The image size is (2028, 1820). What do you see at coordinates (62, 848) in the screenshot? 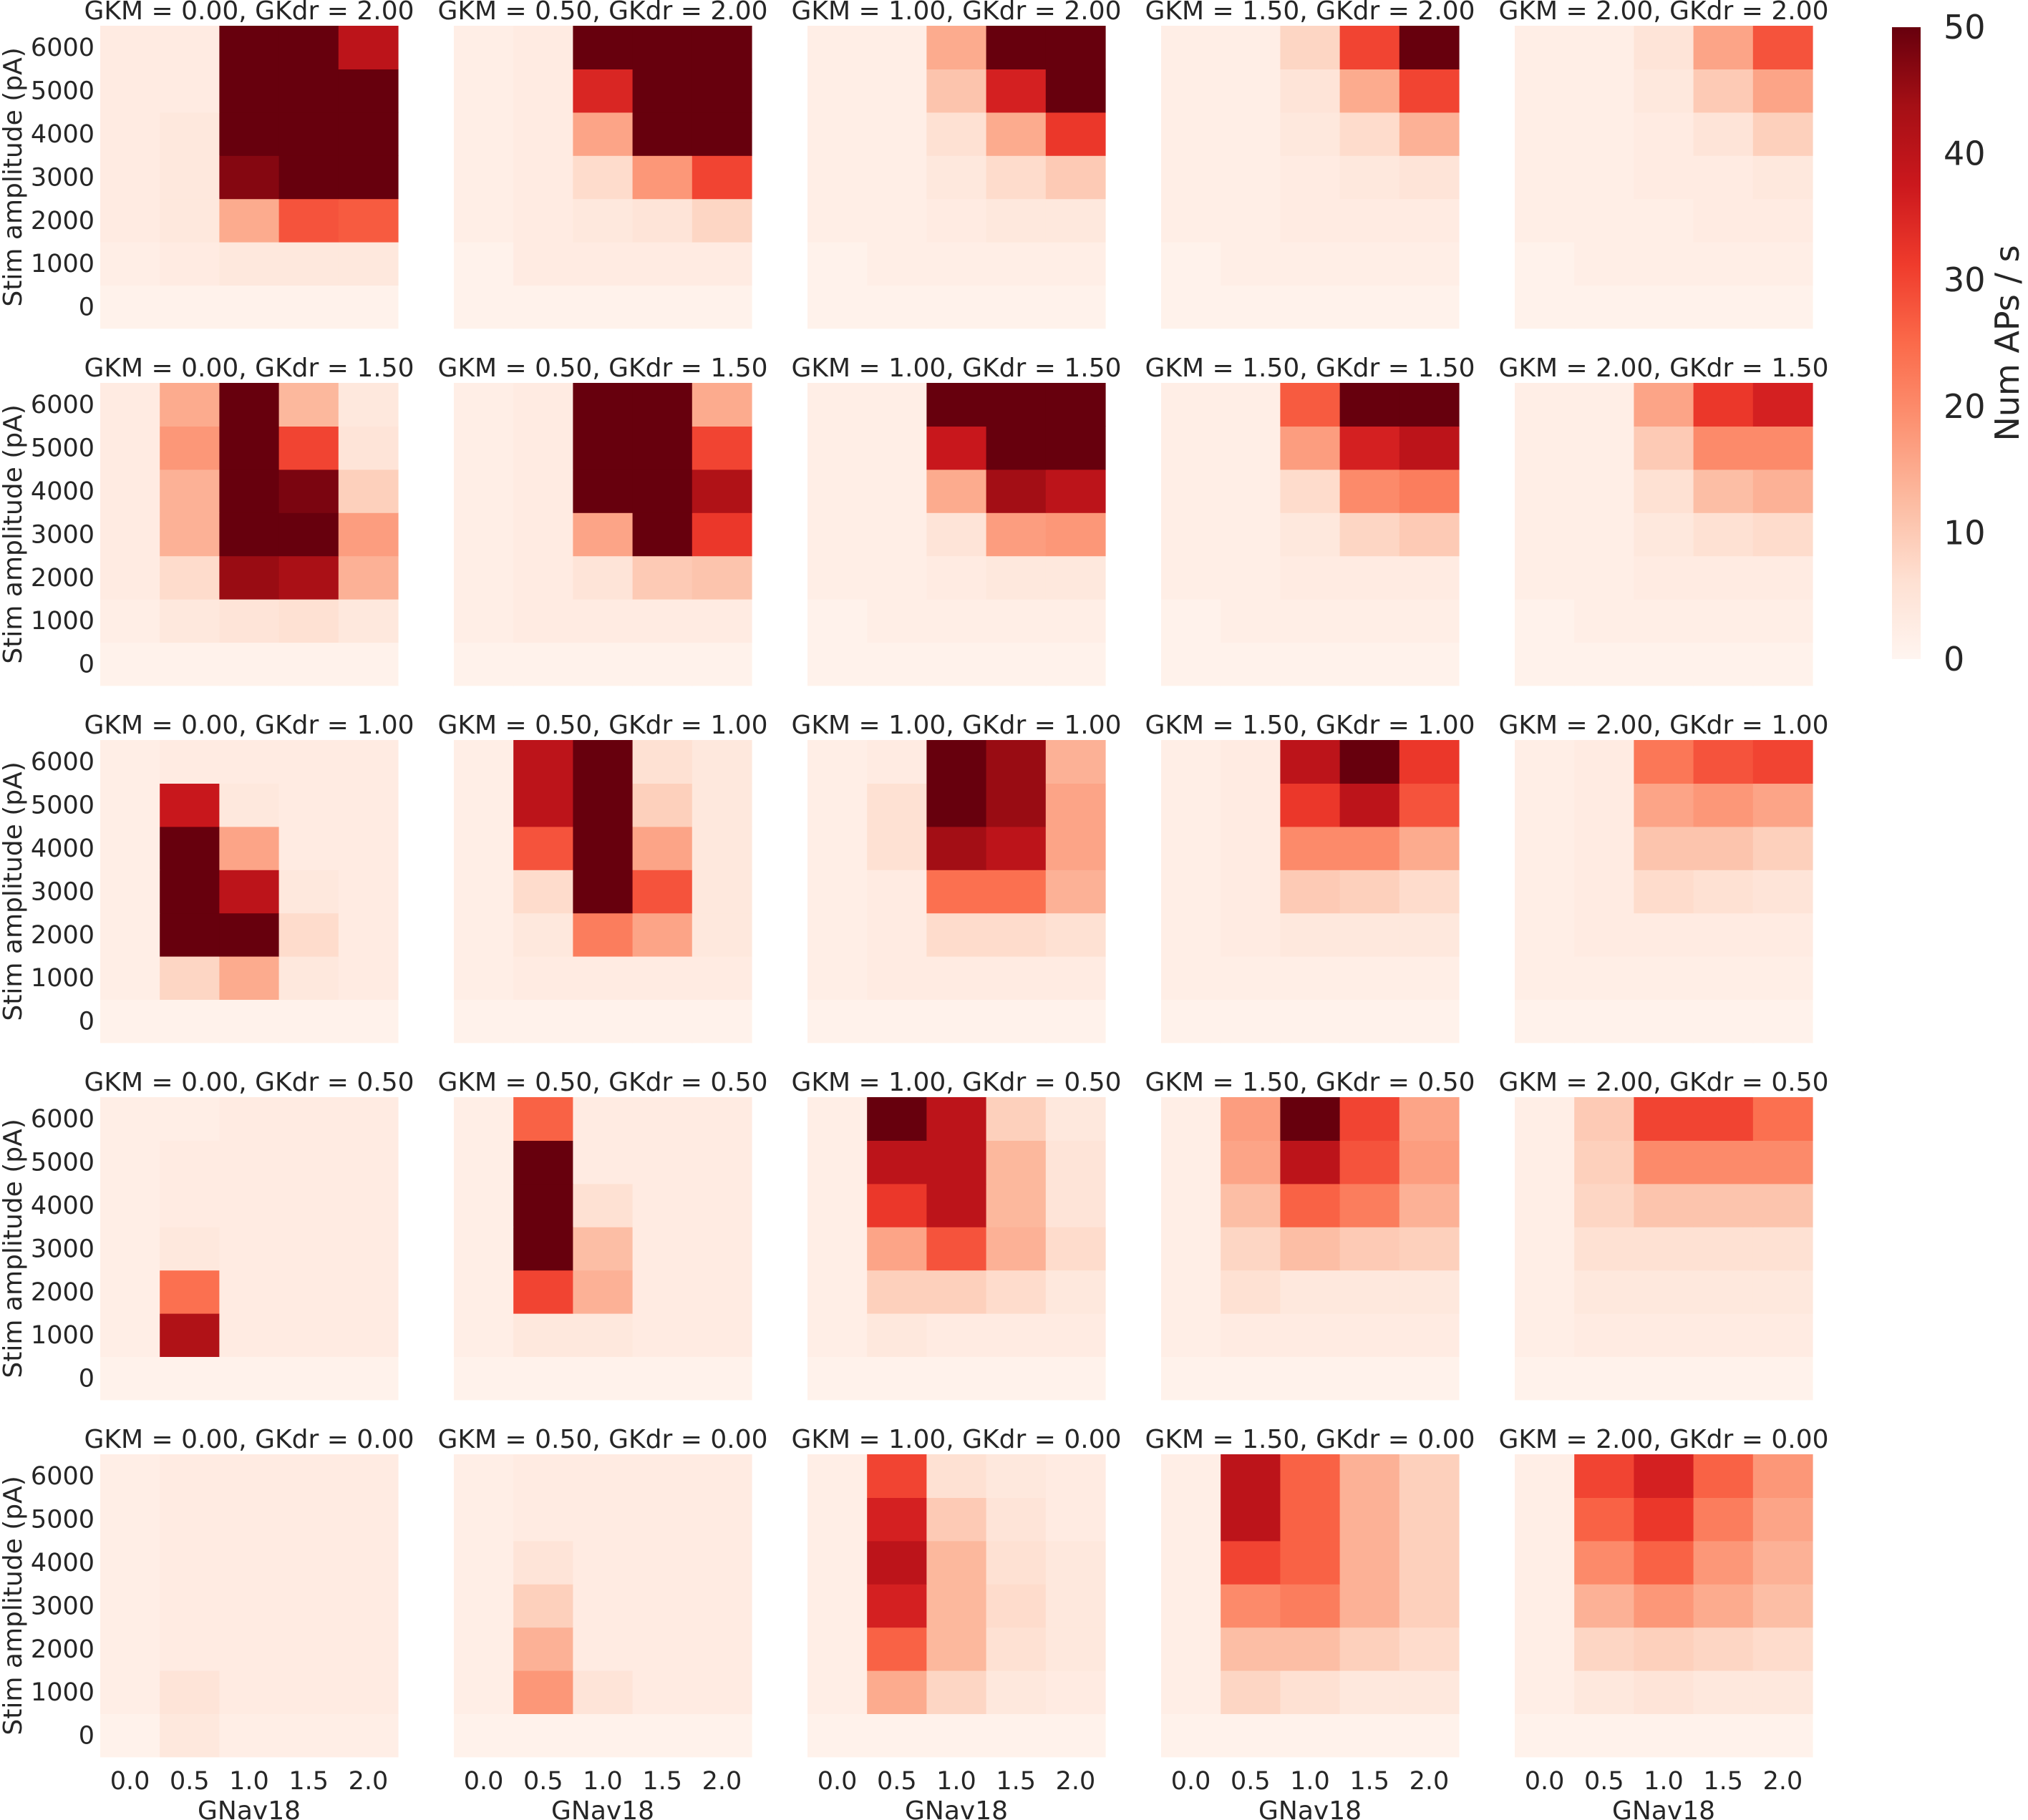
I see `y-tick-label: 4000` at bounding box center [62, 848].